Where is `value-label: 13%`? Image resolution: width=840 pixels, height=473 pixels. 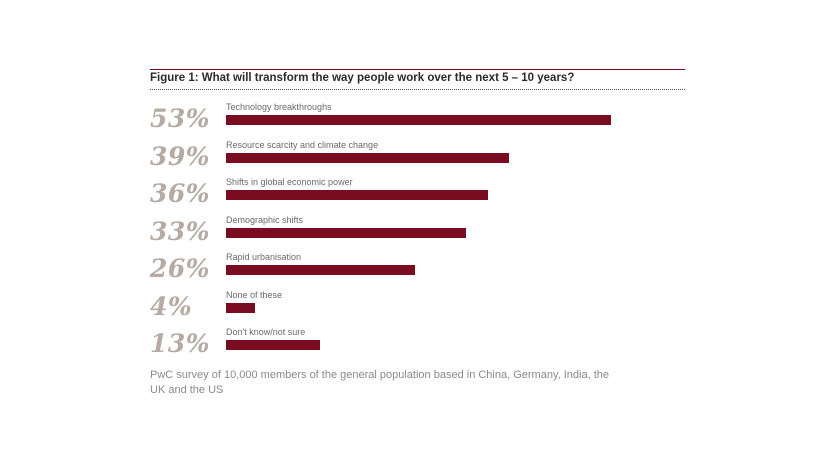 value-label: 13% is located at coordinates (180, 343).